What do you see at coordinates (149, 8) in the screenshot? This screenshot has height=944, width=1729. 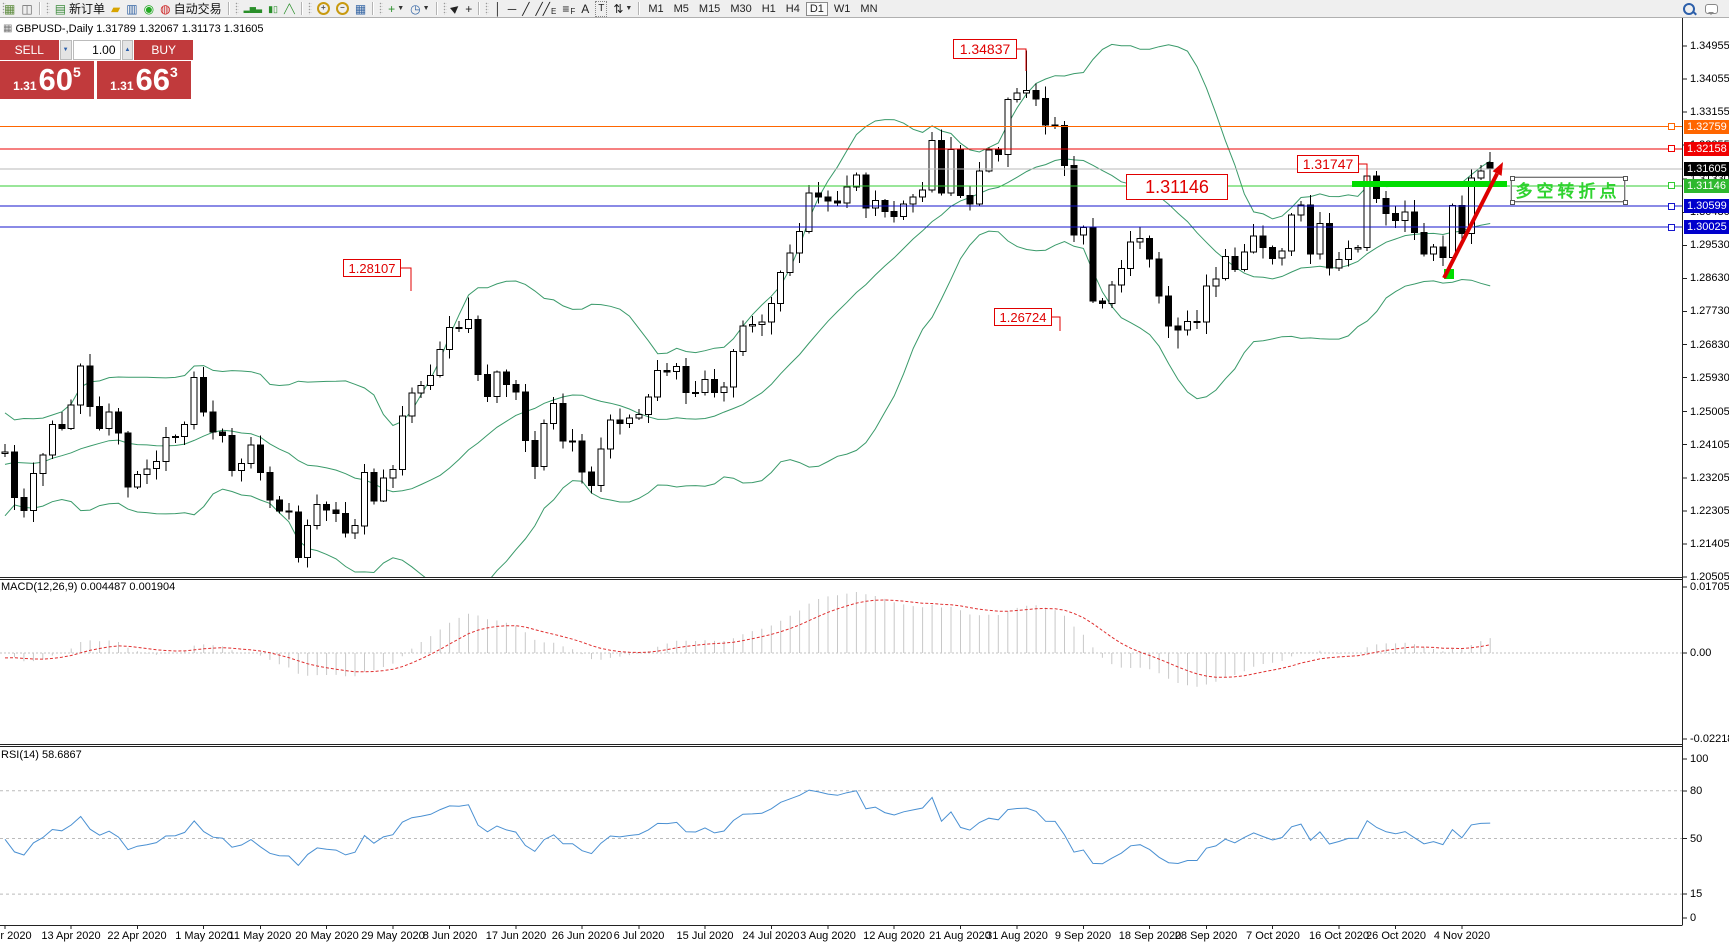 I see `signal-icon: ◉` at bounding box center [149, 8].